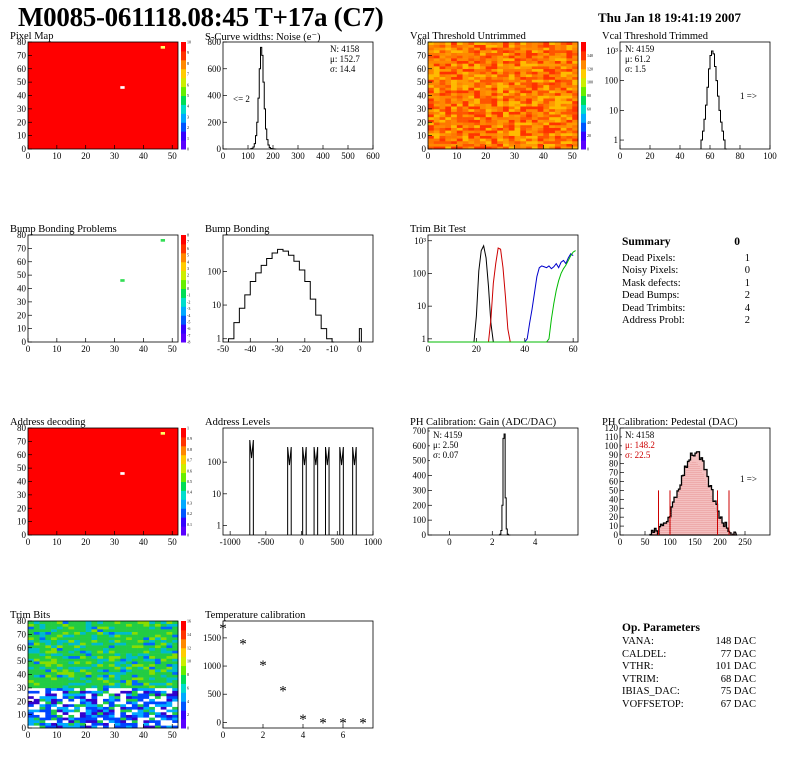 This screenshot has height=772, width=796. Describe the element at coordinates (28, 735) in the screenshot. I see `x-tick-label: 0` at that location.